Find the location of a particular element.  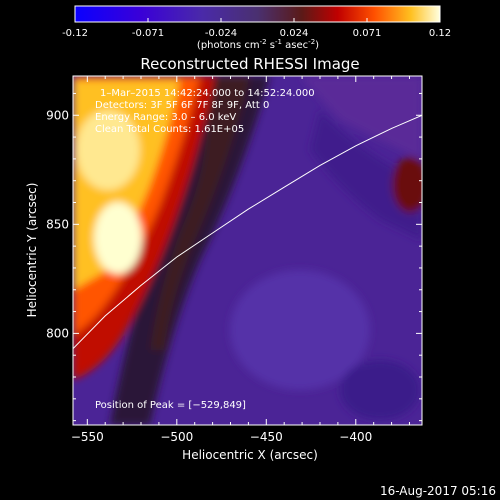

x-tick-label: −550 is located at coordinates (87, 437).